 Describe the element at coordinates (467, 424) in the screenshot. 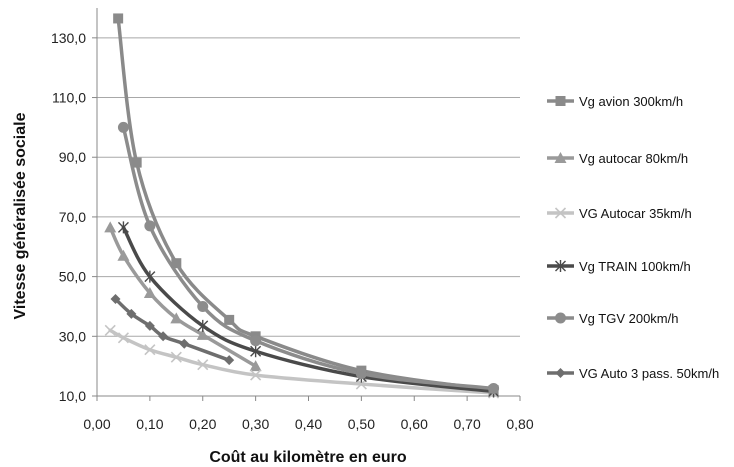

I see `x-tick-label: 0,70` at that location.